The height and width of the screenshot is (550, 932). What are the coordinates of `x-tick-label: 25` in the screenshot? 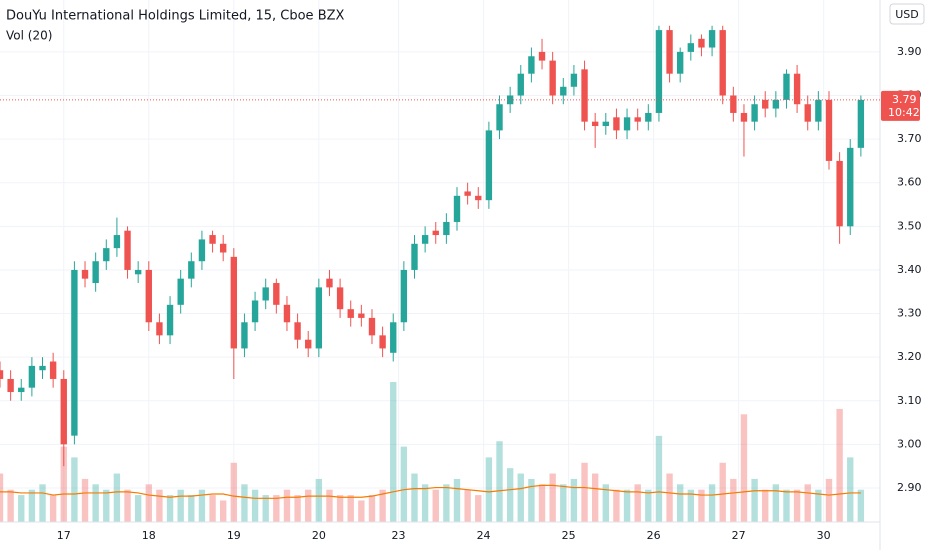 It's located at (569, 535).